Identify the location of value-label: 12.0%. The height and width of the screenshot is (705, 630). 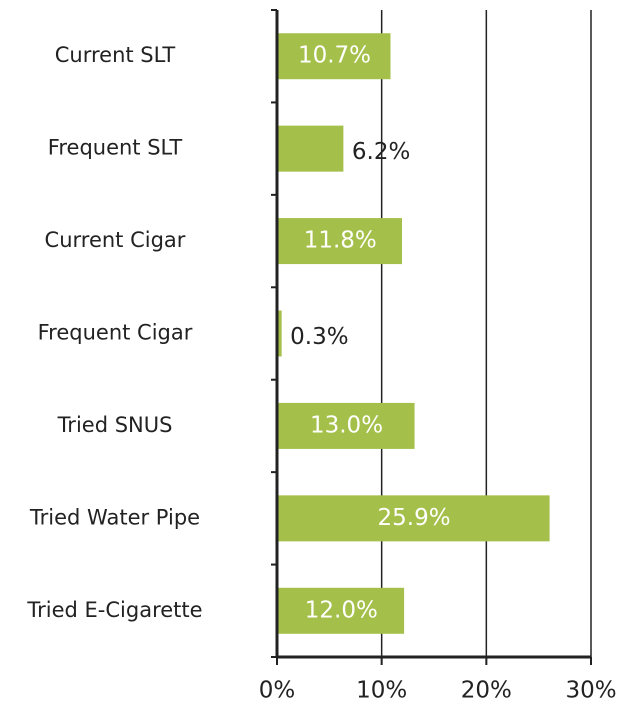
(341, 610).